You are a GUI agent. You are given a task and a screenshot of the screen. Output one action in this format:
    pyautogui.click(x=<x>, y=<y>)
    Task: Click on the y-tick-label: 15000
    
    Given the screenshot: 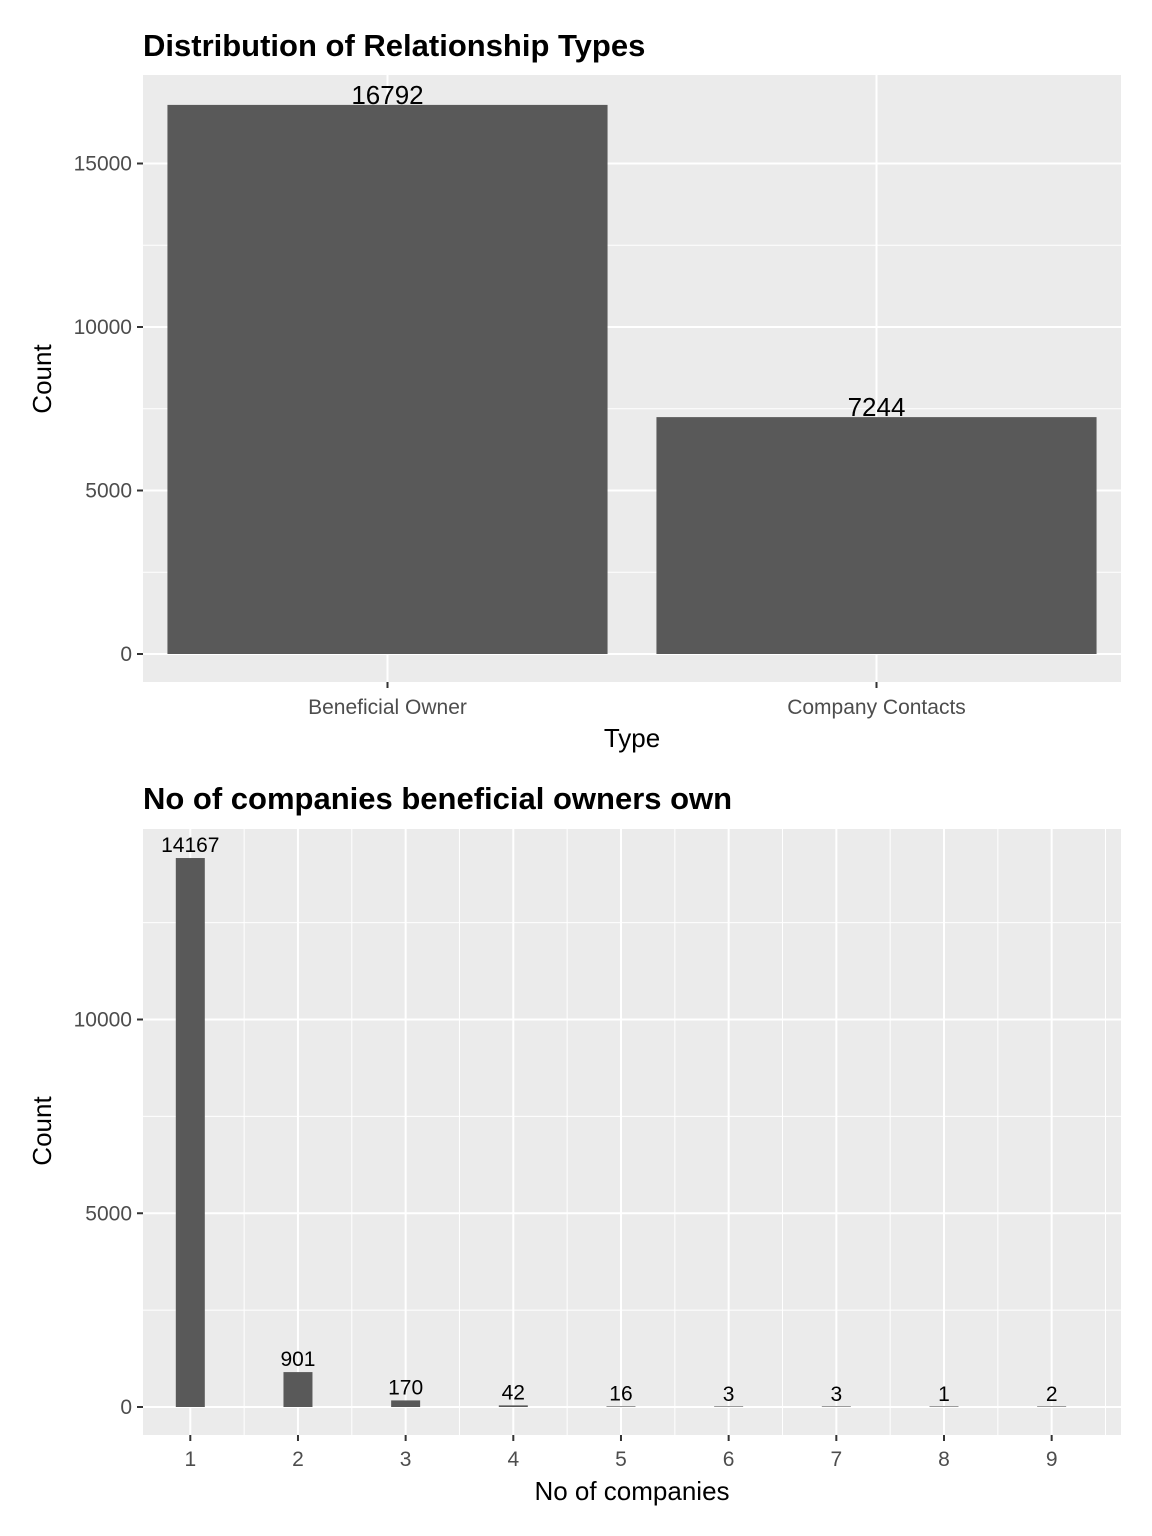 What is the action you would take?
    pyautogui.click(x=103, y=164)
    